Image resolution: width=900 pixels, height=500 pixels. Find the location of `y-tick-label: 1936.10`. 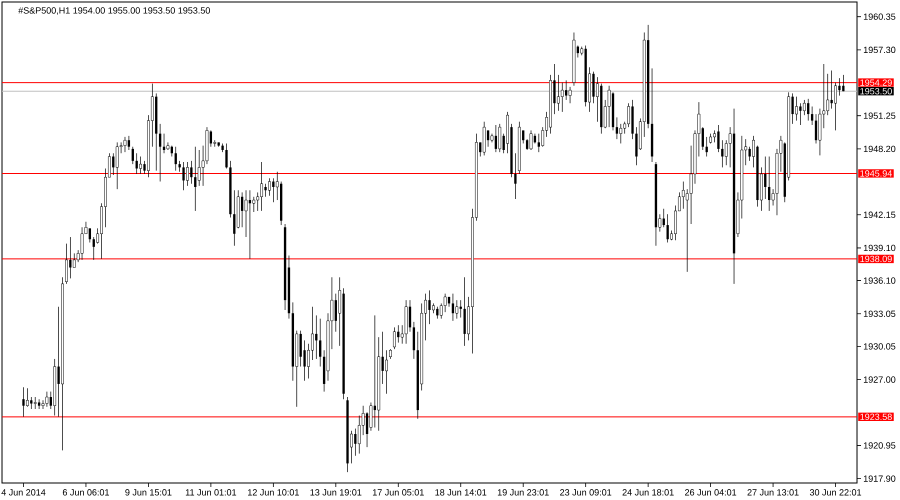

y-tick-label: 1936.10 is located at coordinates (880, 280).